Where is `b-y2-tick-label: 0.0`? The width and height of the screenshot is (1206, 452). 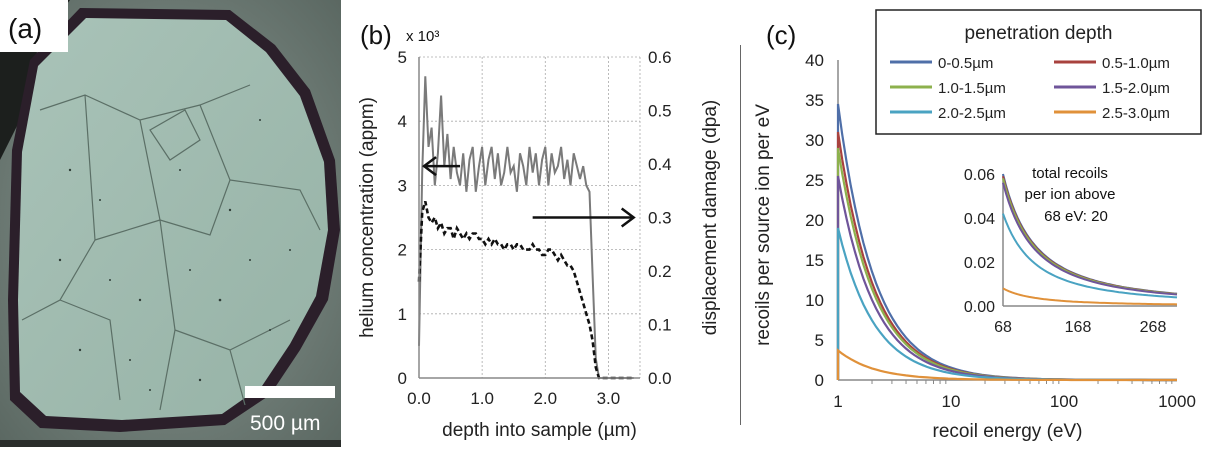
b-y2-tick-label: 0.0 is located at coordinates (660, 378).